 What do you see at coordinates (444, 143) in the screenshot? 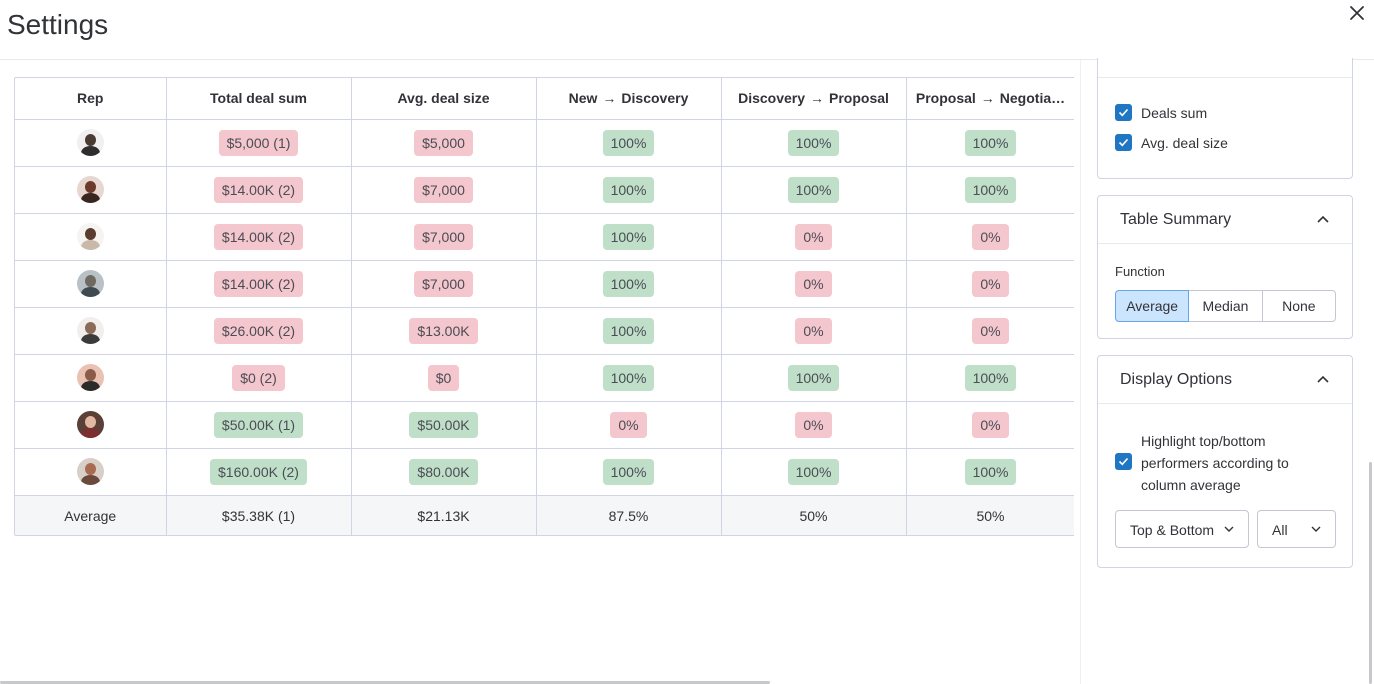
I see `cell-avg-deal-size: $5,000` at bounding box center [444, 143].